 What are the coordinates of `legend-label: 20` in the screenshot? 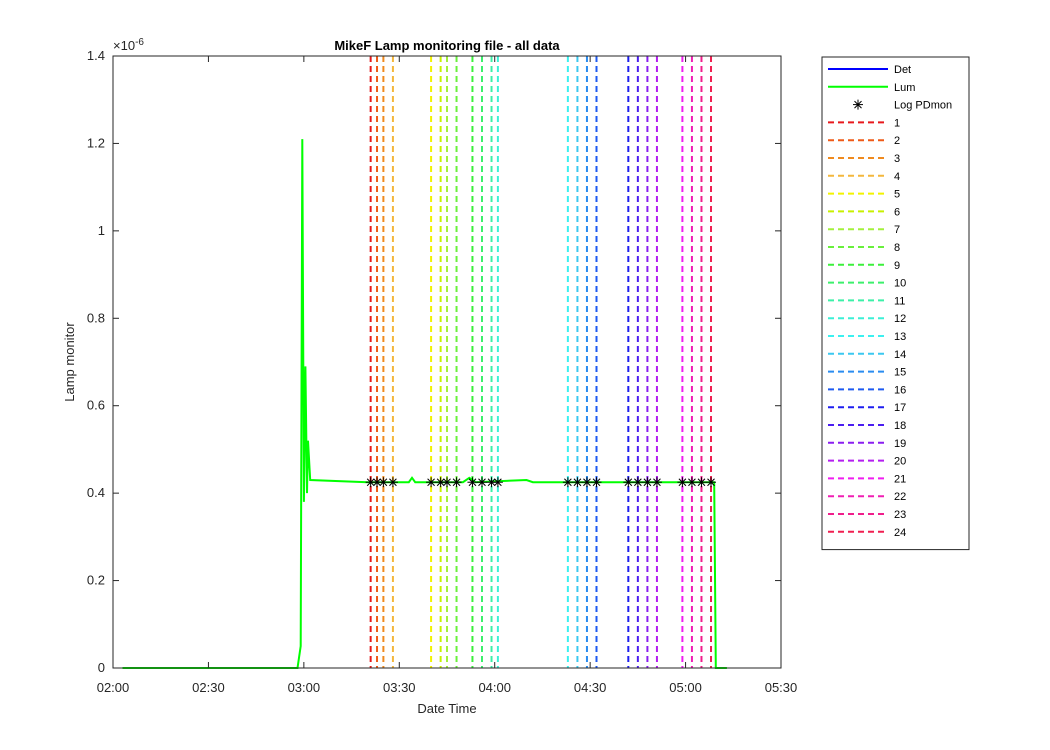 It's located at (900, 462).